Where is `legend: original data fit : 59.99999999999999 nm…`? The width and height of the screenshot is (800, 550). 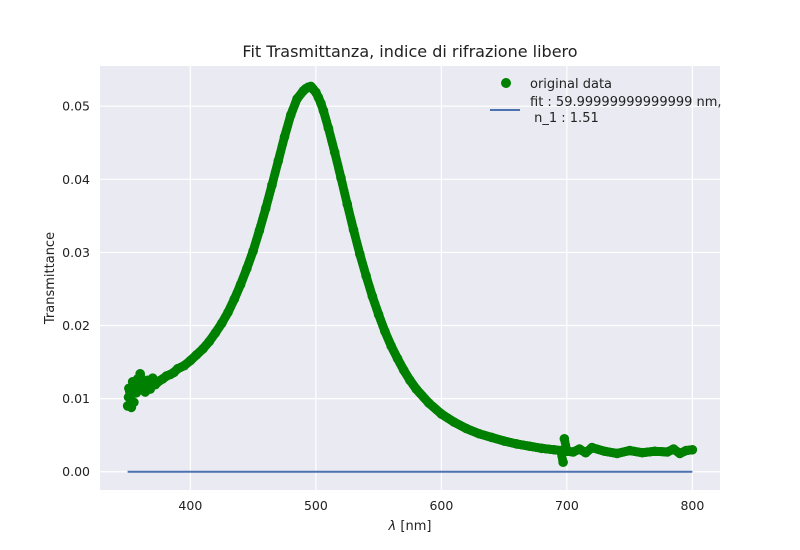
legend: original data fit : 59.99999999999999 nm… is located at coordinates (606, 101).